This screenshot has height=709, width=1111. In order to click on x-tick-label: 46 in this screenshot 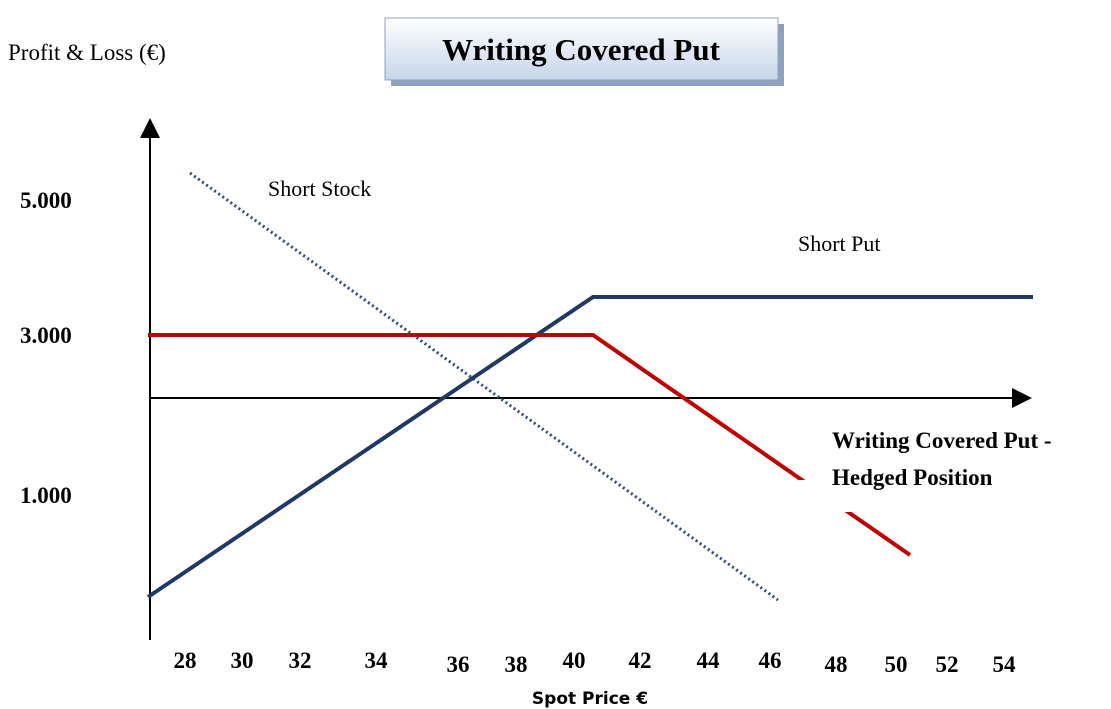, I will do `click(770, 660)`.